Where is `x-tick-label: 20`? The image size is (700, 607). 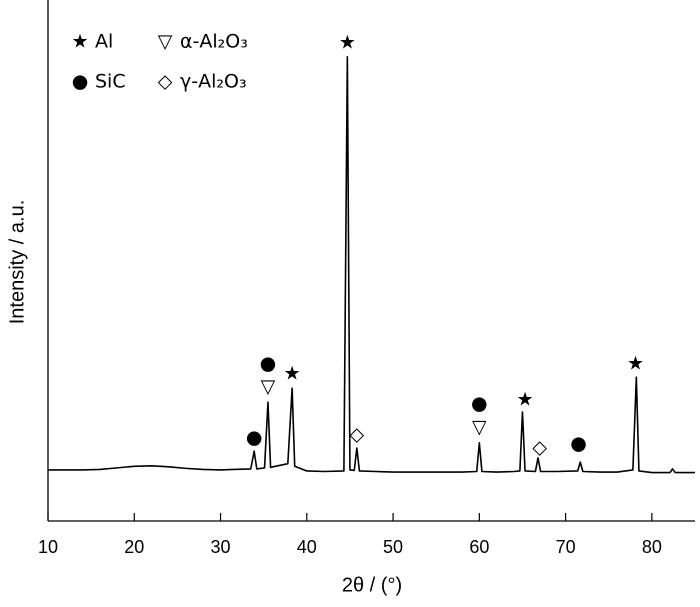 x-tick-label: 20 is located at coordinates (134, 547).